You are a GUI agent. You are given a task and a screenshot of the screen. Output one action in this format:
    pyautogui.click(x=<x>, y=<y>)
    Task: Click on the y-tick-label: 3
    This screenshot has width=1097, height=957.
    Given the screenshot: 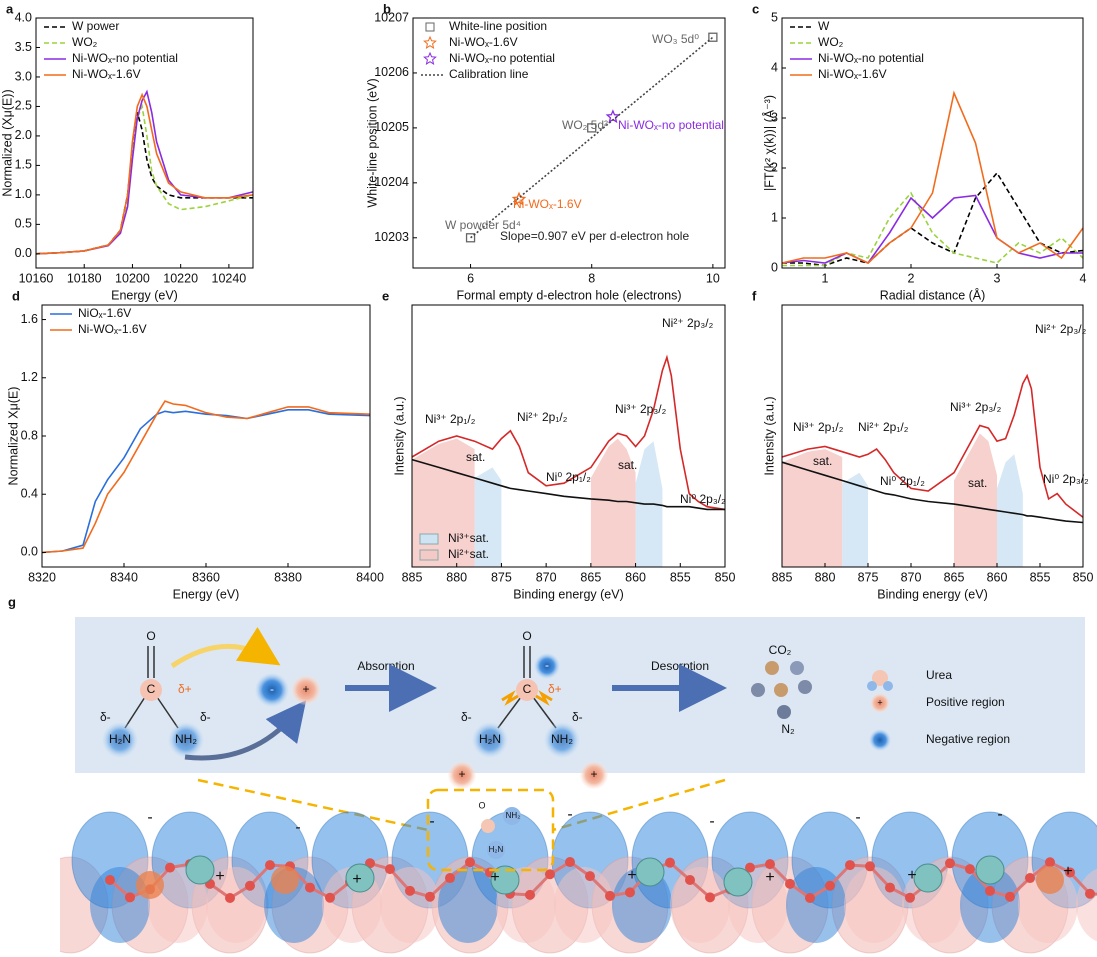 What is the action you would take?
    pyautogui.click(x=774, y=117)
    